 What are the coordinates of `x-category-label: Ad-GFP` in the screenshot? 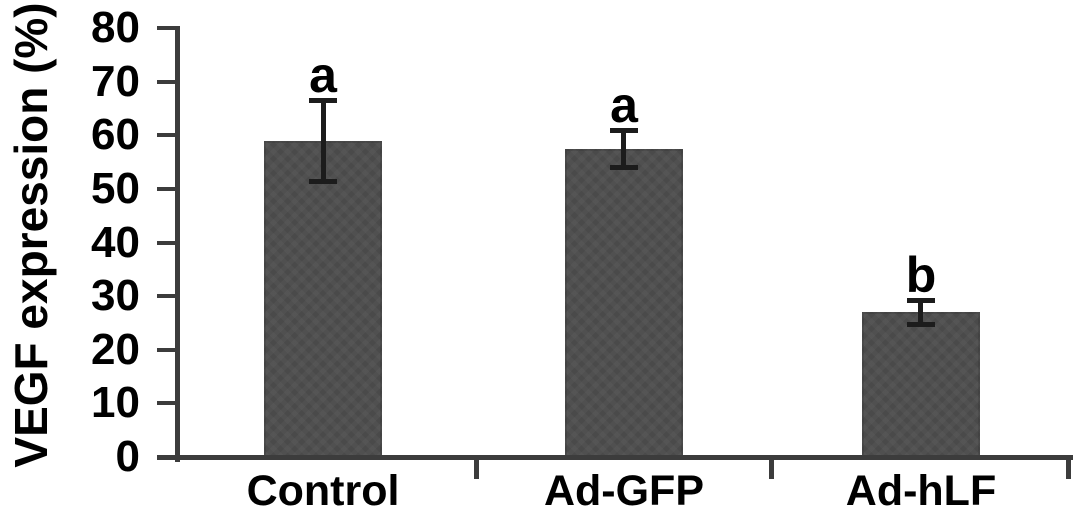 It's located at (624, 491).